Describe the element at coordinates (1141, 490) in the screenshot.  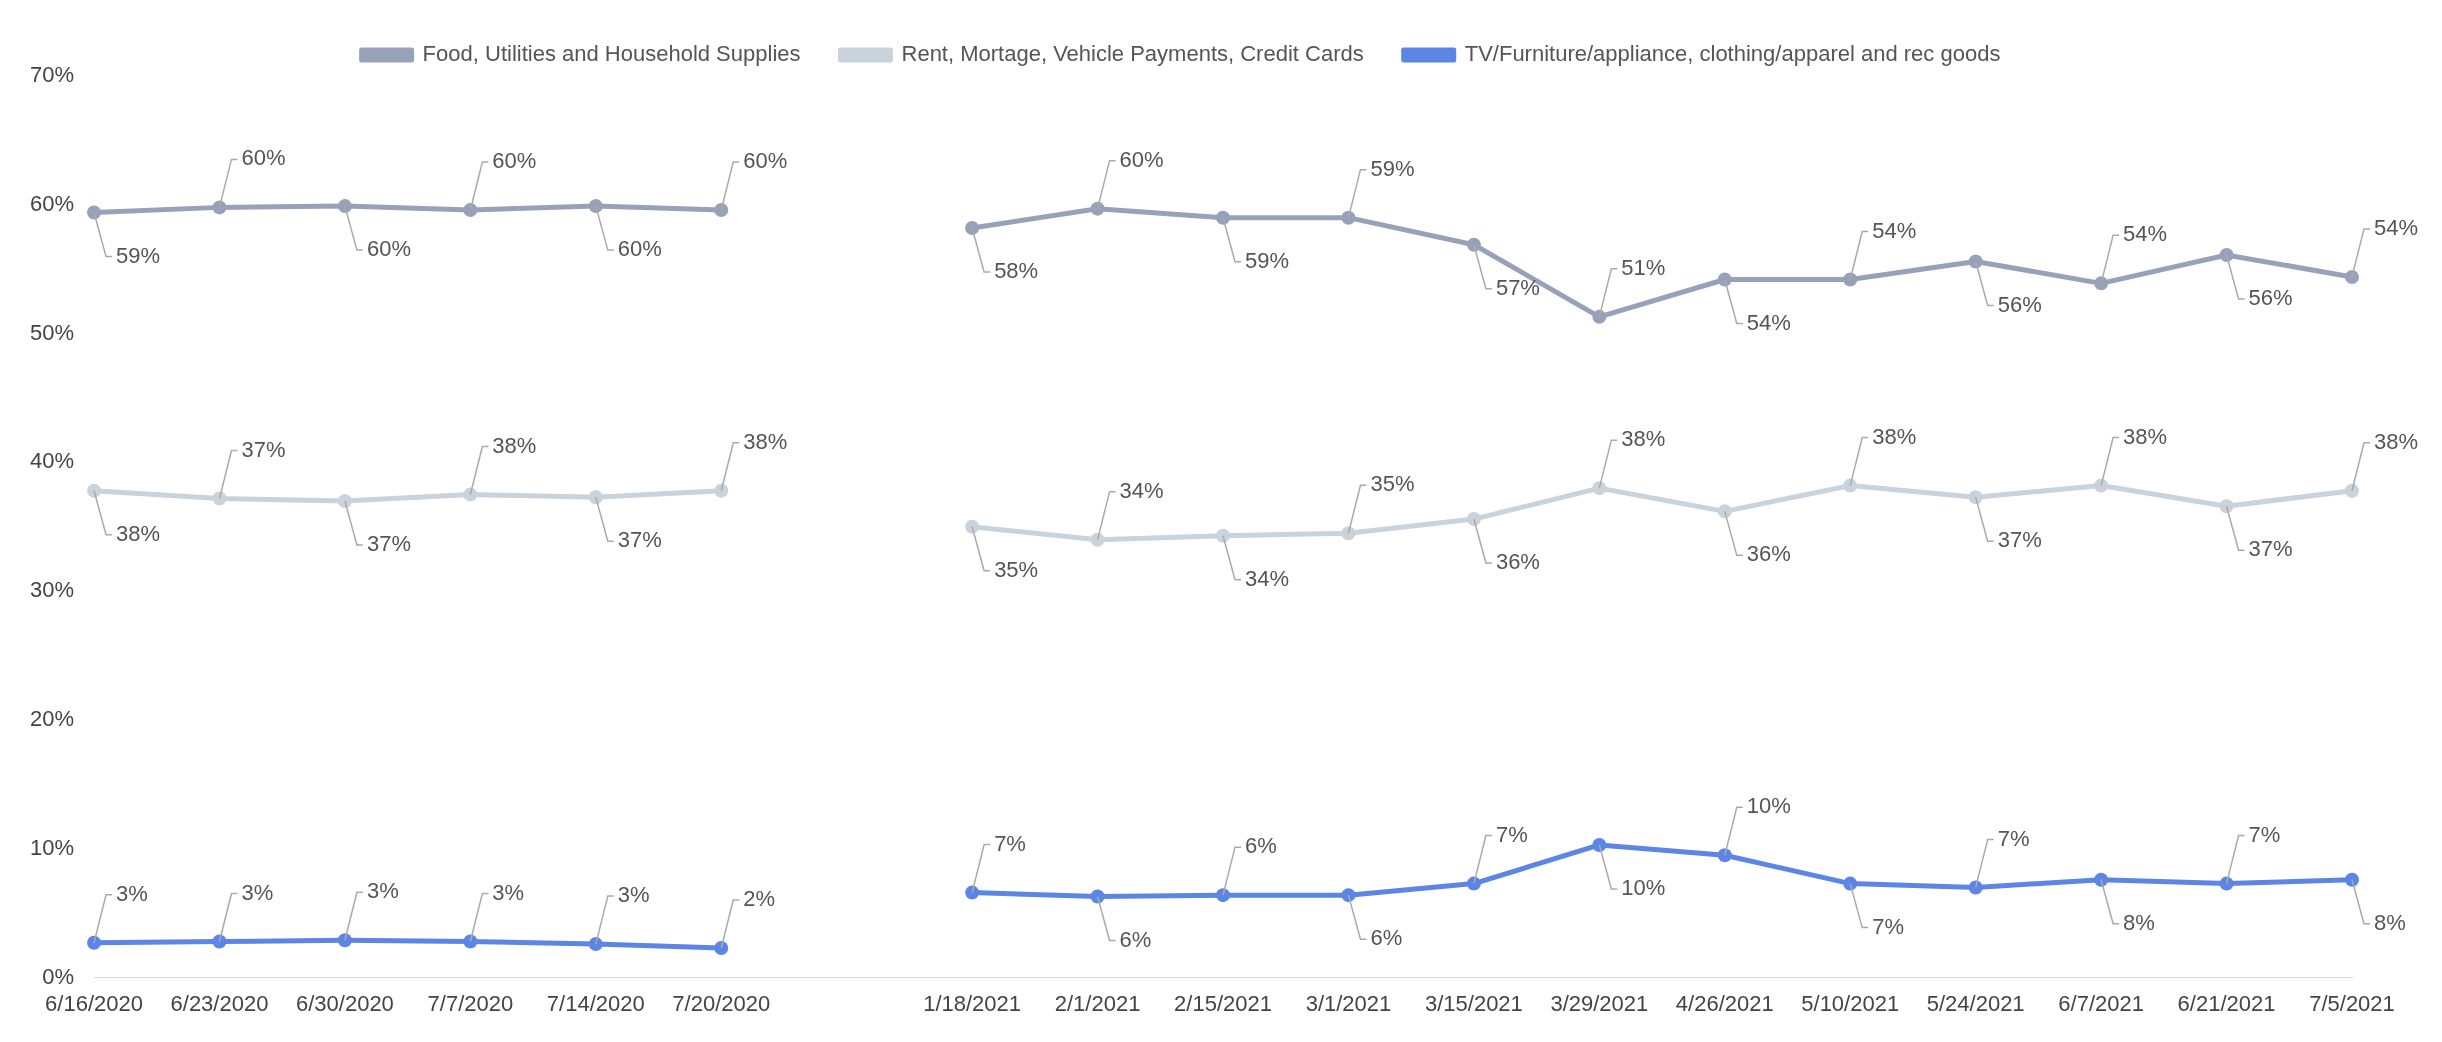
I see `data-label: 34%` at that location.